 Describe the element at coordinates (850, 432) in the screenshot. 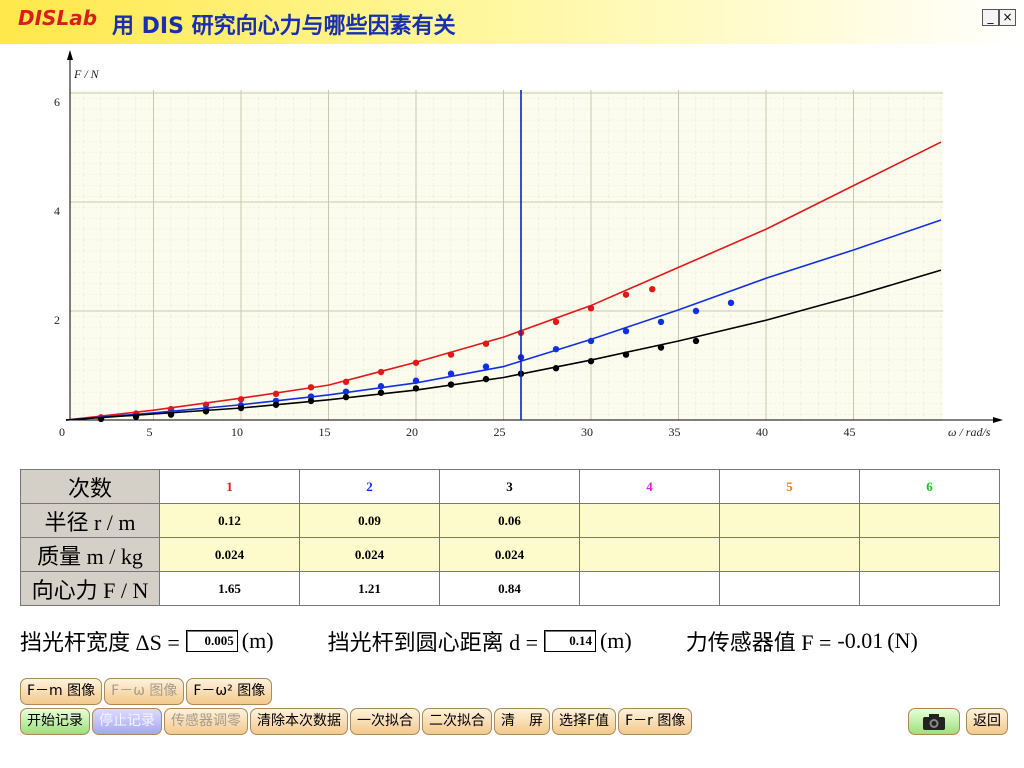

I see `x-tick-label: 45` at that location.